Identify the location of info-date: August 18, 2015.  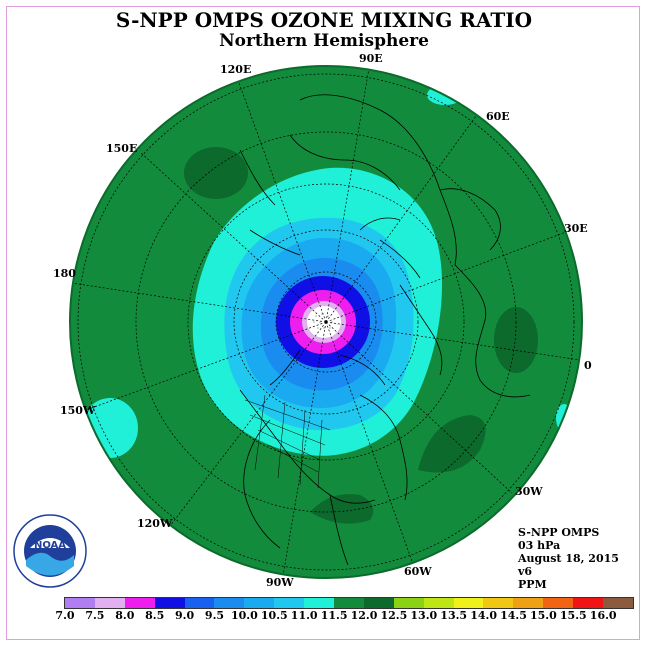
(568, 558).